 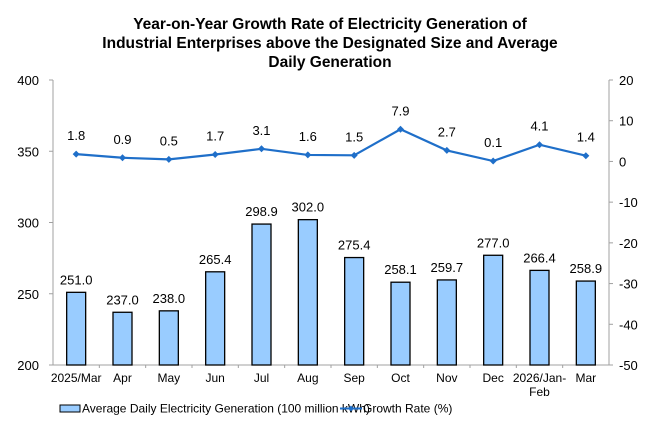 I want to click on bar-data-label: 275.4, so click(x=354, y=245).